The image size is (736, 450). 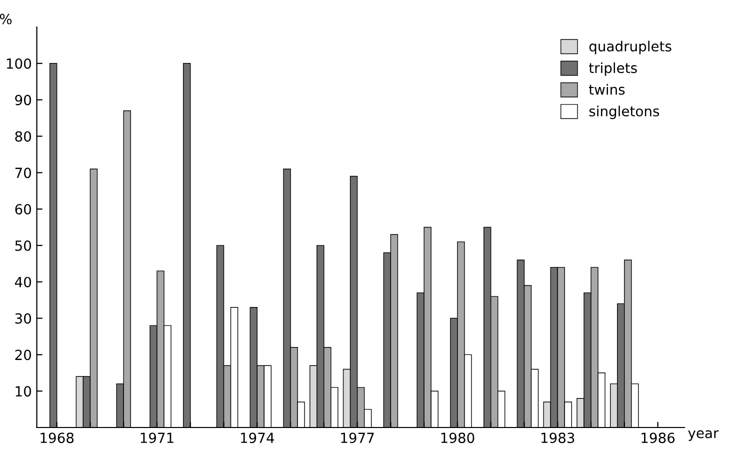 What do you see at coordinates (6, 19) in the screenshot?
I see `y-axis-title: %` at bounding box center [6, 19].